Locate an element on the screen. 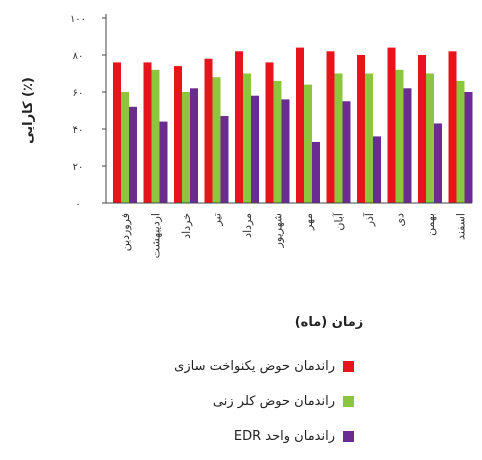 The height and width of the screenshot is (460, 482). y-axis-ticks: ۰ ۲۰ ۴۰ ۶۰ ۸۰ ۱۰۰ is located at coordinates (88, 112).